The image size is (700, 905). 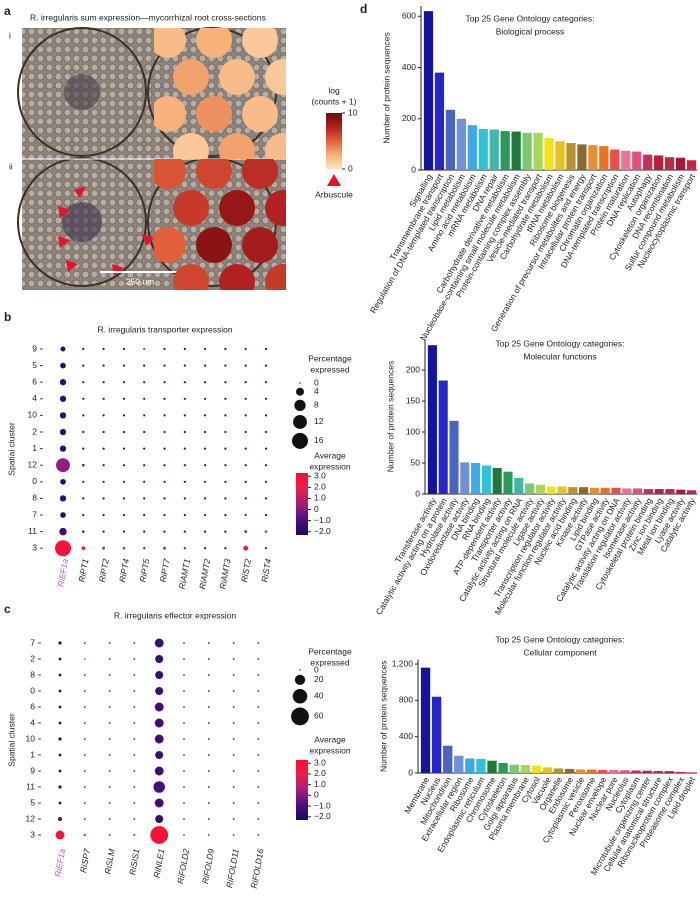 I want to click on y-tick-label: 10, so click(x=31, y=738).